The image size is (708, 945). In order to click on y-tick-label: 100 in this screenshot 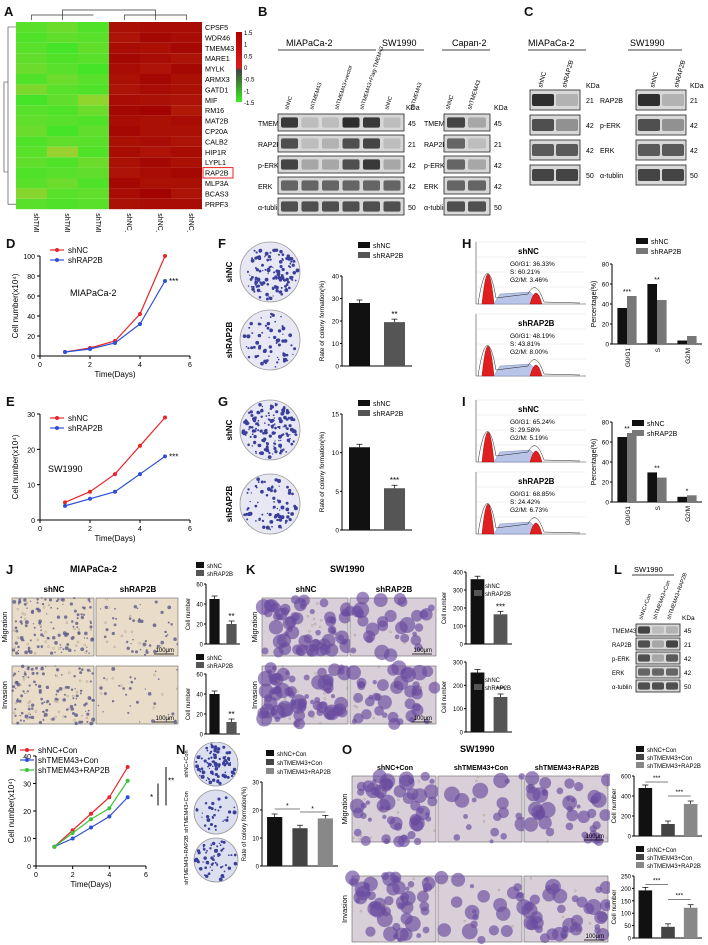, I will do `click(29, 257)`.